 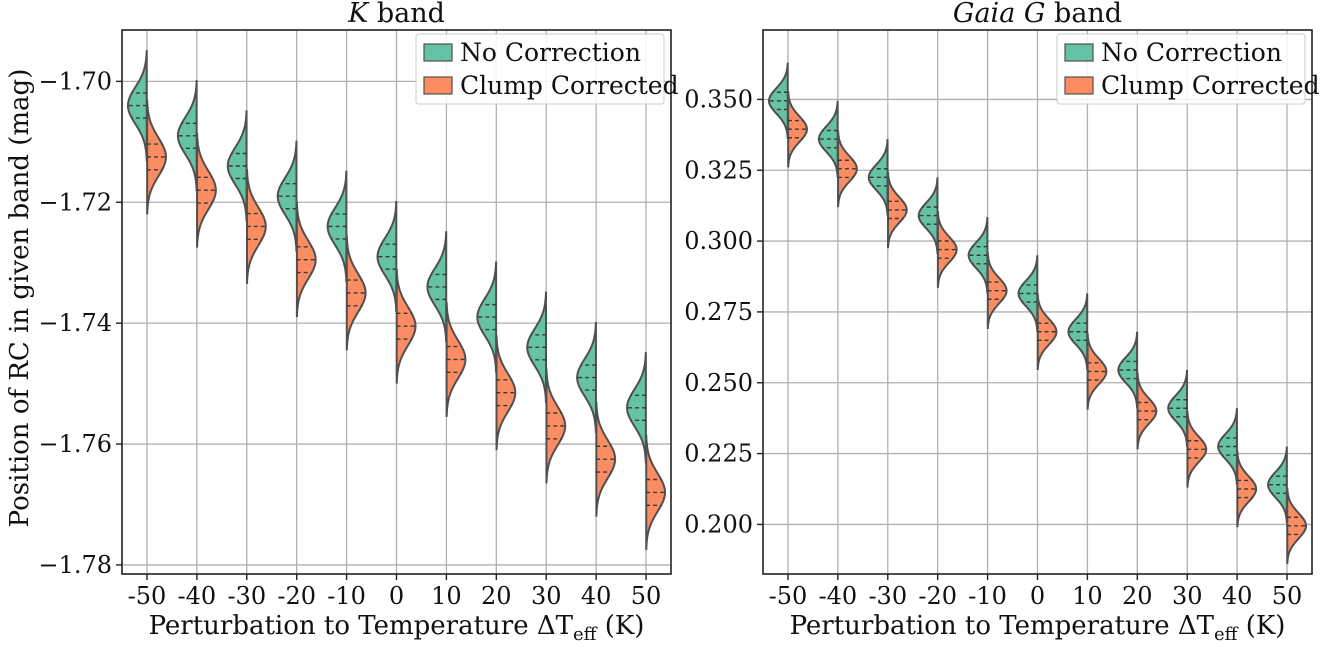 What do you see at coordinates (937, 596) in the screenshot?
I see `gaia-g-band-xtick-label-20: -20` at bounding box center [937, 596].